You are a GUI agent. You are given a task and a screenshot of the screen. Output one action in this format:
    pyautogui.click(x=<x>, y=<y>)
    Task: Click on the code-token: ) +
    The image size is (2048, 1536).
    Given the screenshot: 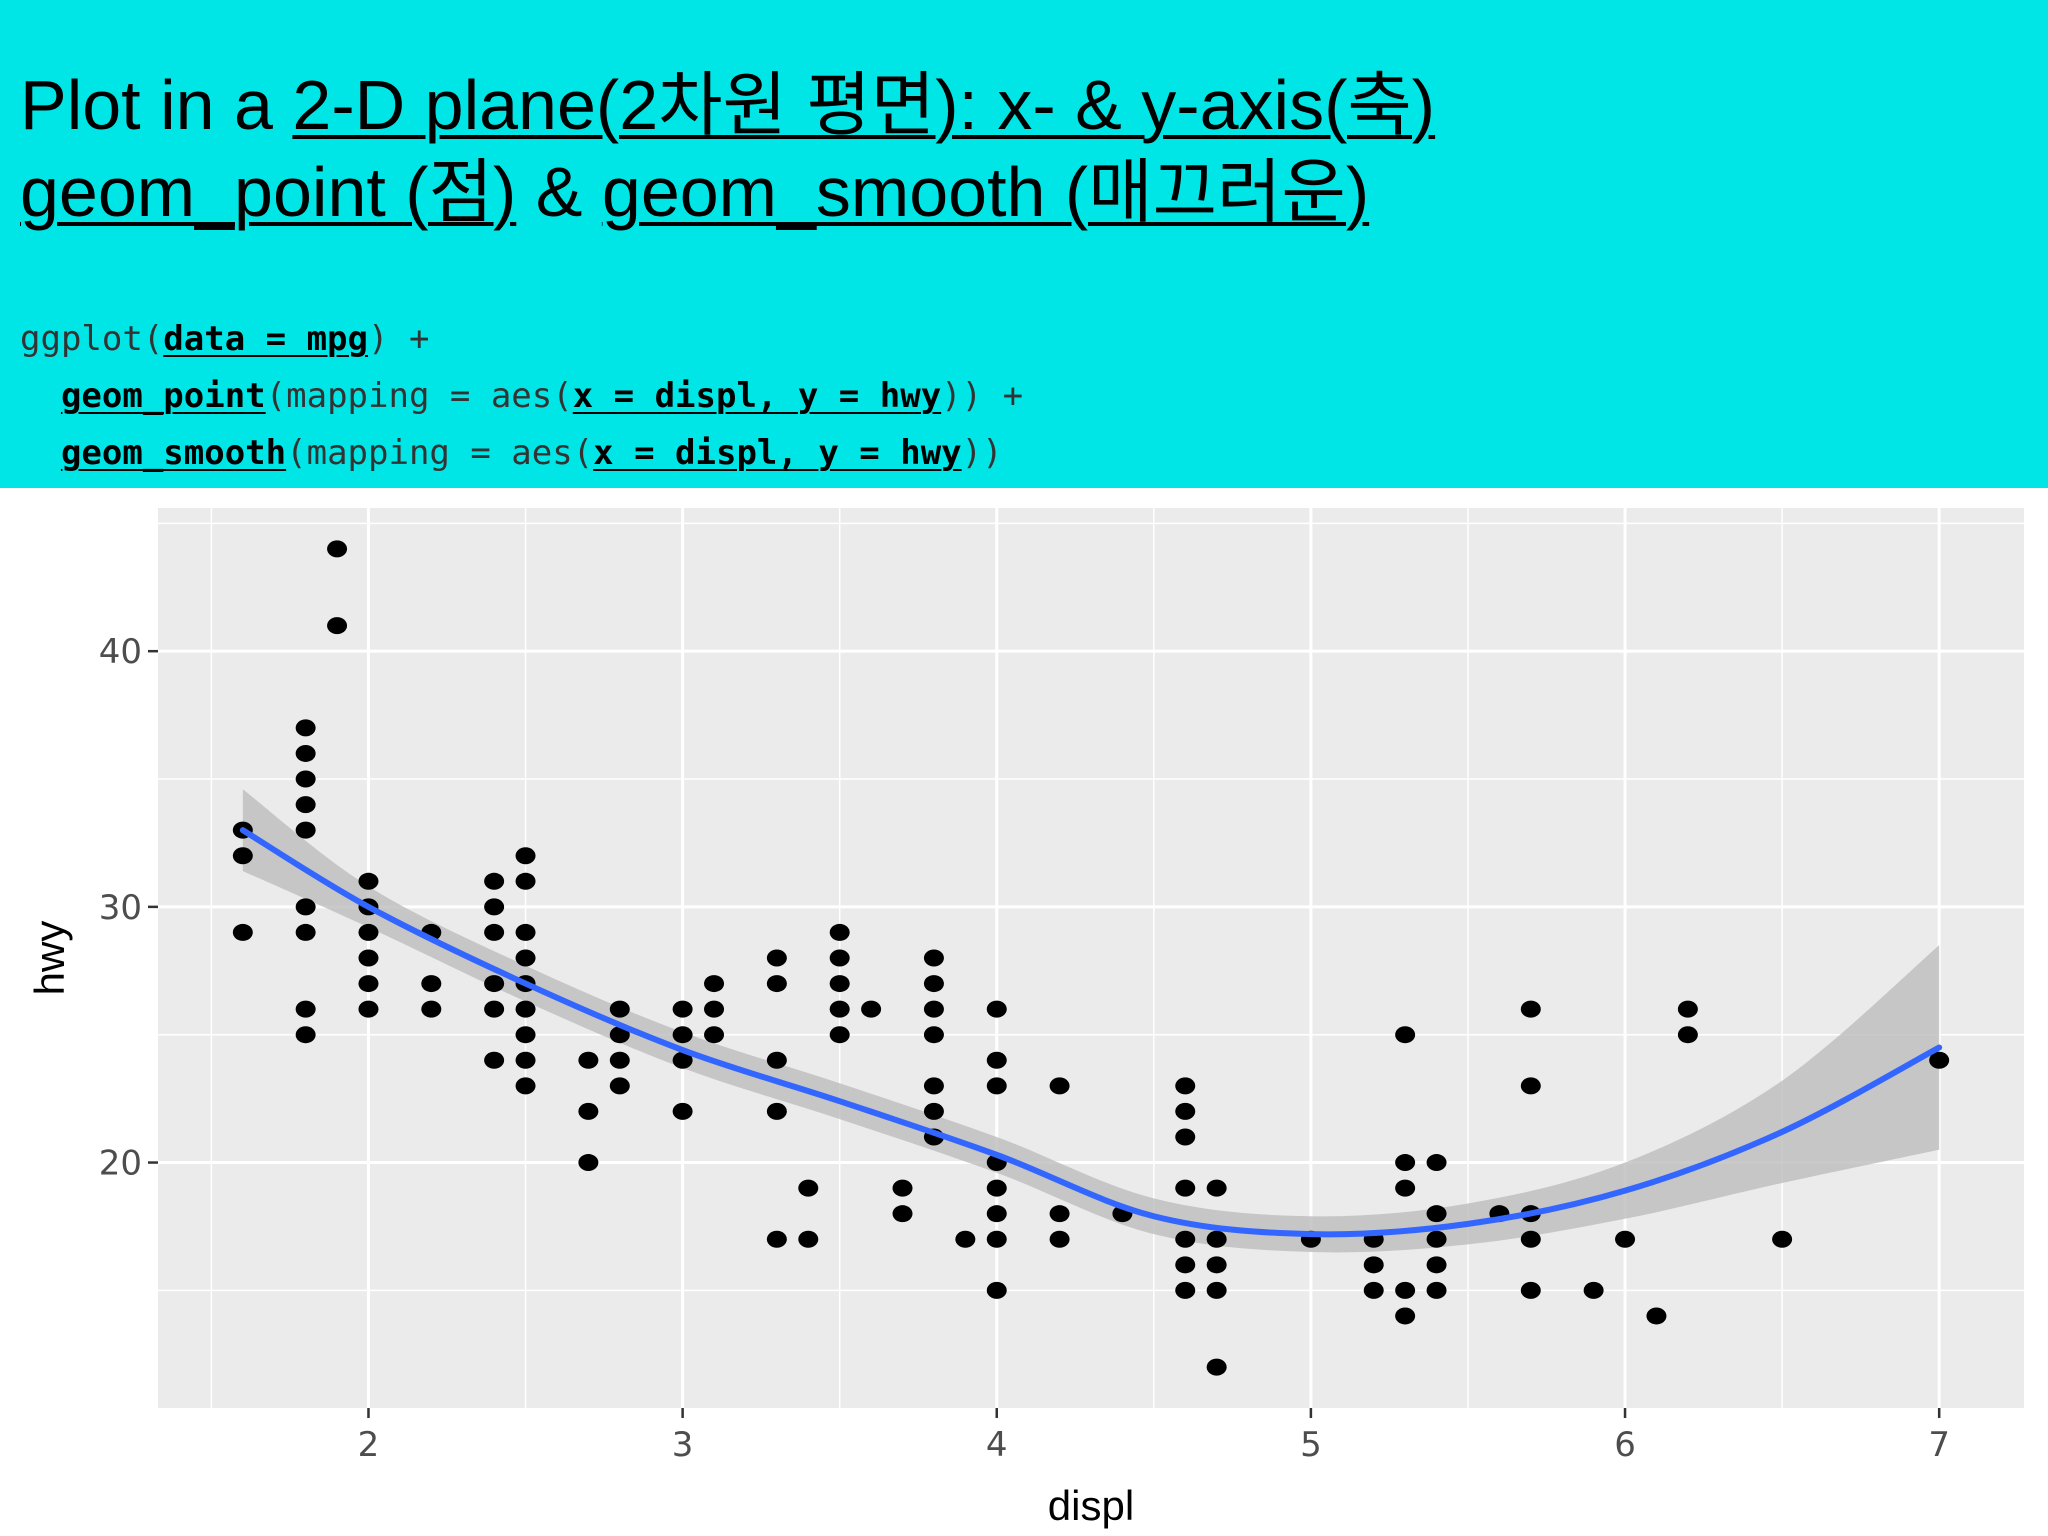 What is the action you would take?
    pyautogui.click(x=399, y=339)
    